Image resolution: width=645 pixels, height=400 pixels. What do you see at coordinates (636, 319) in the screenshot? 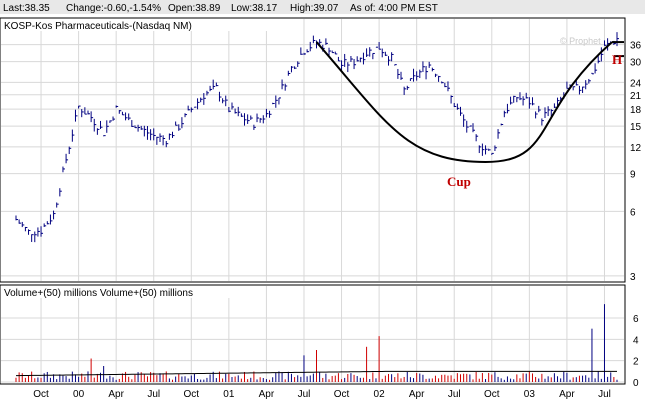
I see `volume-tick-label: 6` at bounding box center [636, 319].